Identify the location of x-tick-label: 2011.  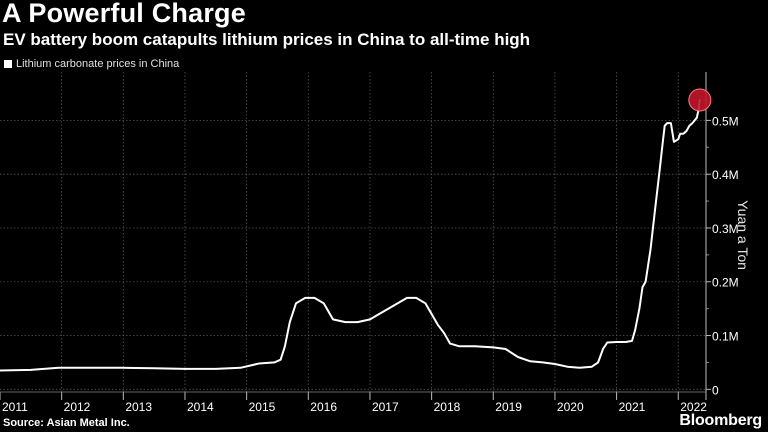
(15, 407).